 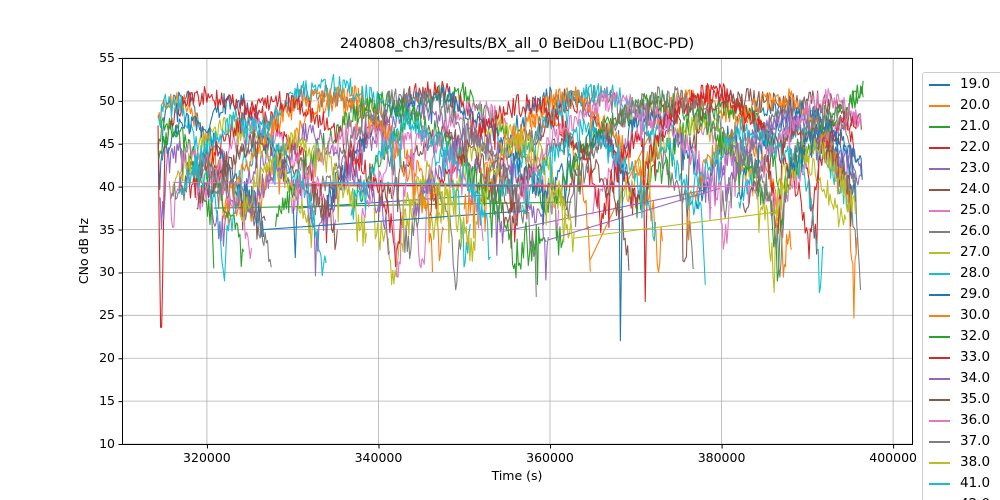 I want to click on legend-item: 23.0, so click(x=961, y=168).